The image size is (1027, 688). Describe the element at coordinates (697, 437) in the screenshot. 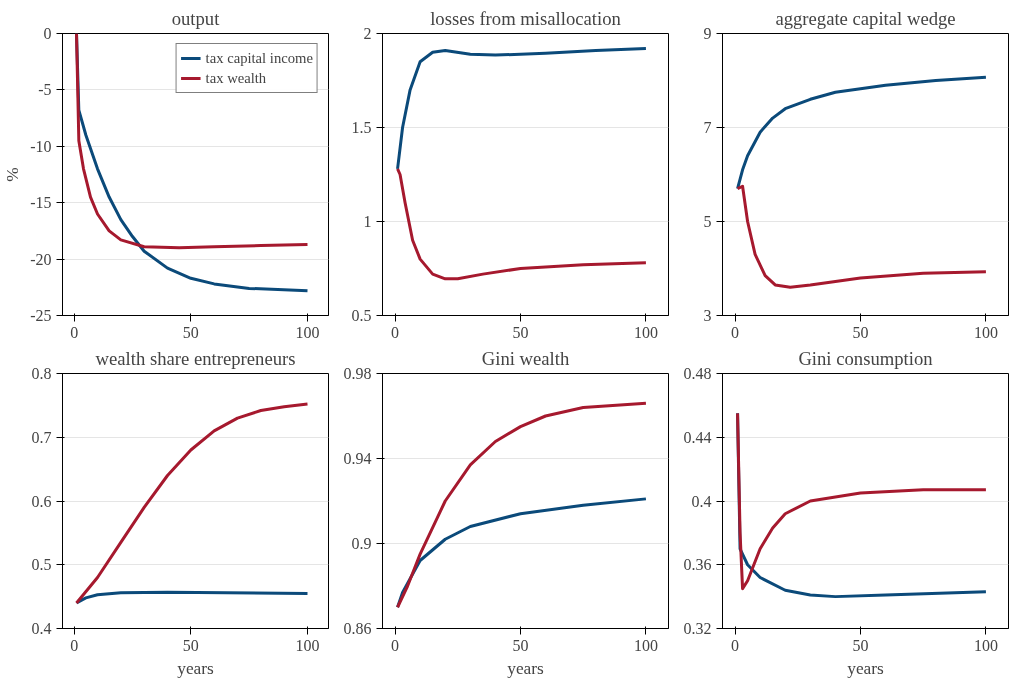

I see `y-tick-label: 0.44` at that location.